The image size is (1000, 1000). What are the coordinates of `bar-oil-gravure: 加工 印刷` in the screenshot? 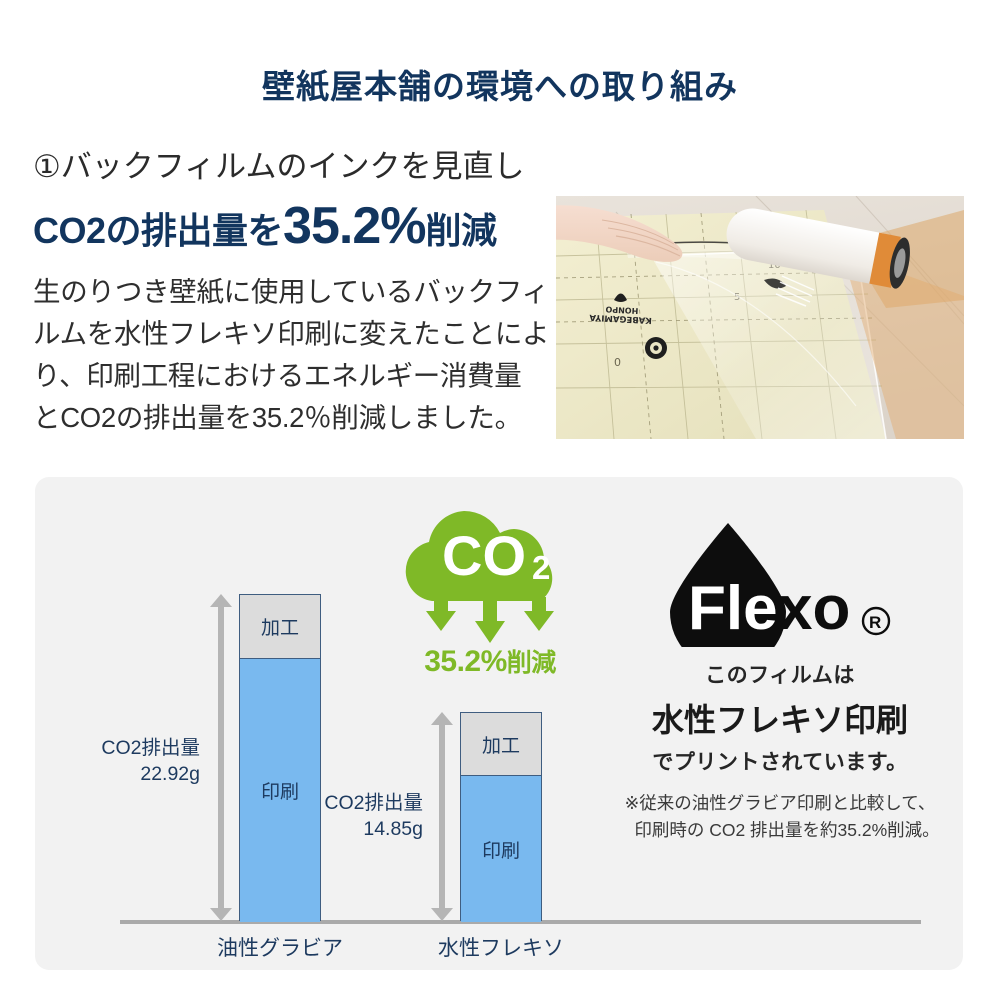 It's located at (280, 758).